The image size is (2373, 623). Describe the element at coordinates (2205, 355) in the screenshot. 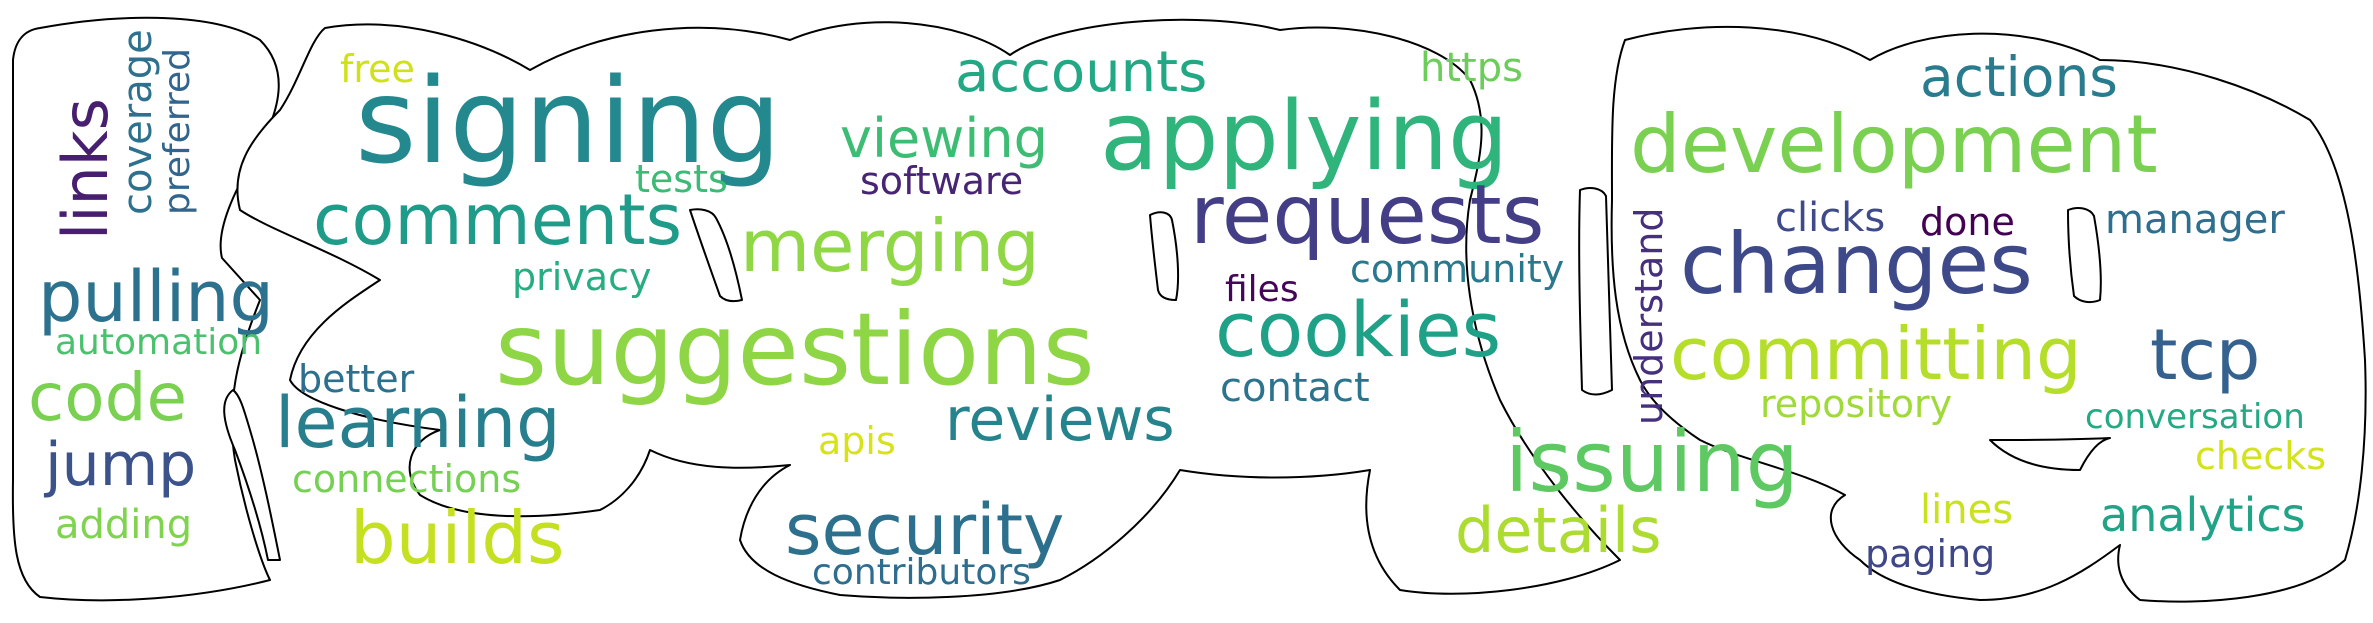

I see `word-tcp: tcp` at that location.